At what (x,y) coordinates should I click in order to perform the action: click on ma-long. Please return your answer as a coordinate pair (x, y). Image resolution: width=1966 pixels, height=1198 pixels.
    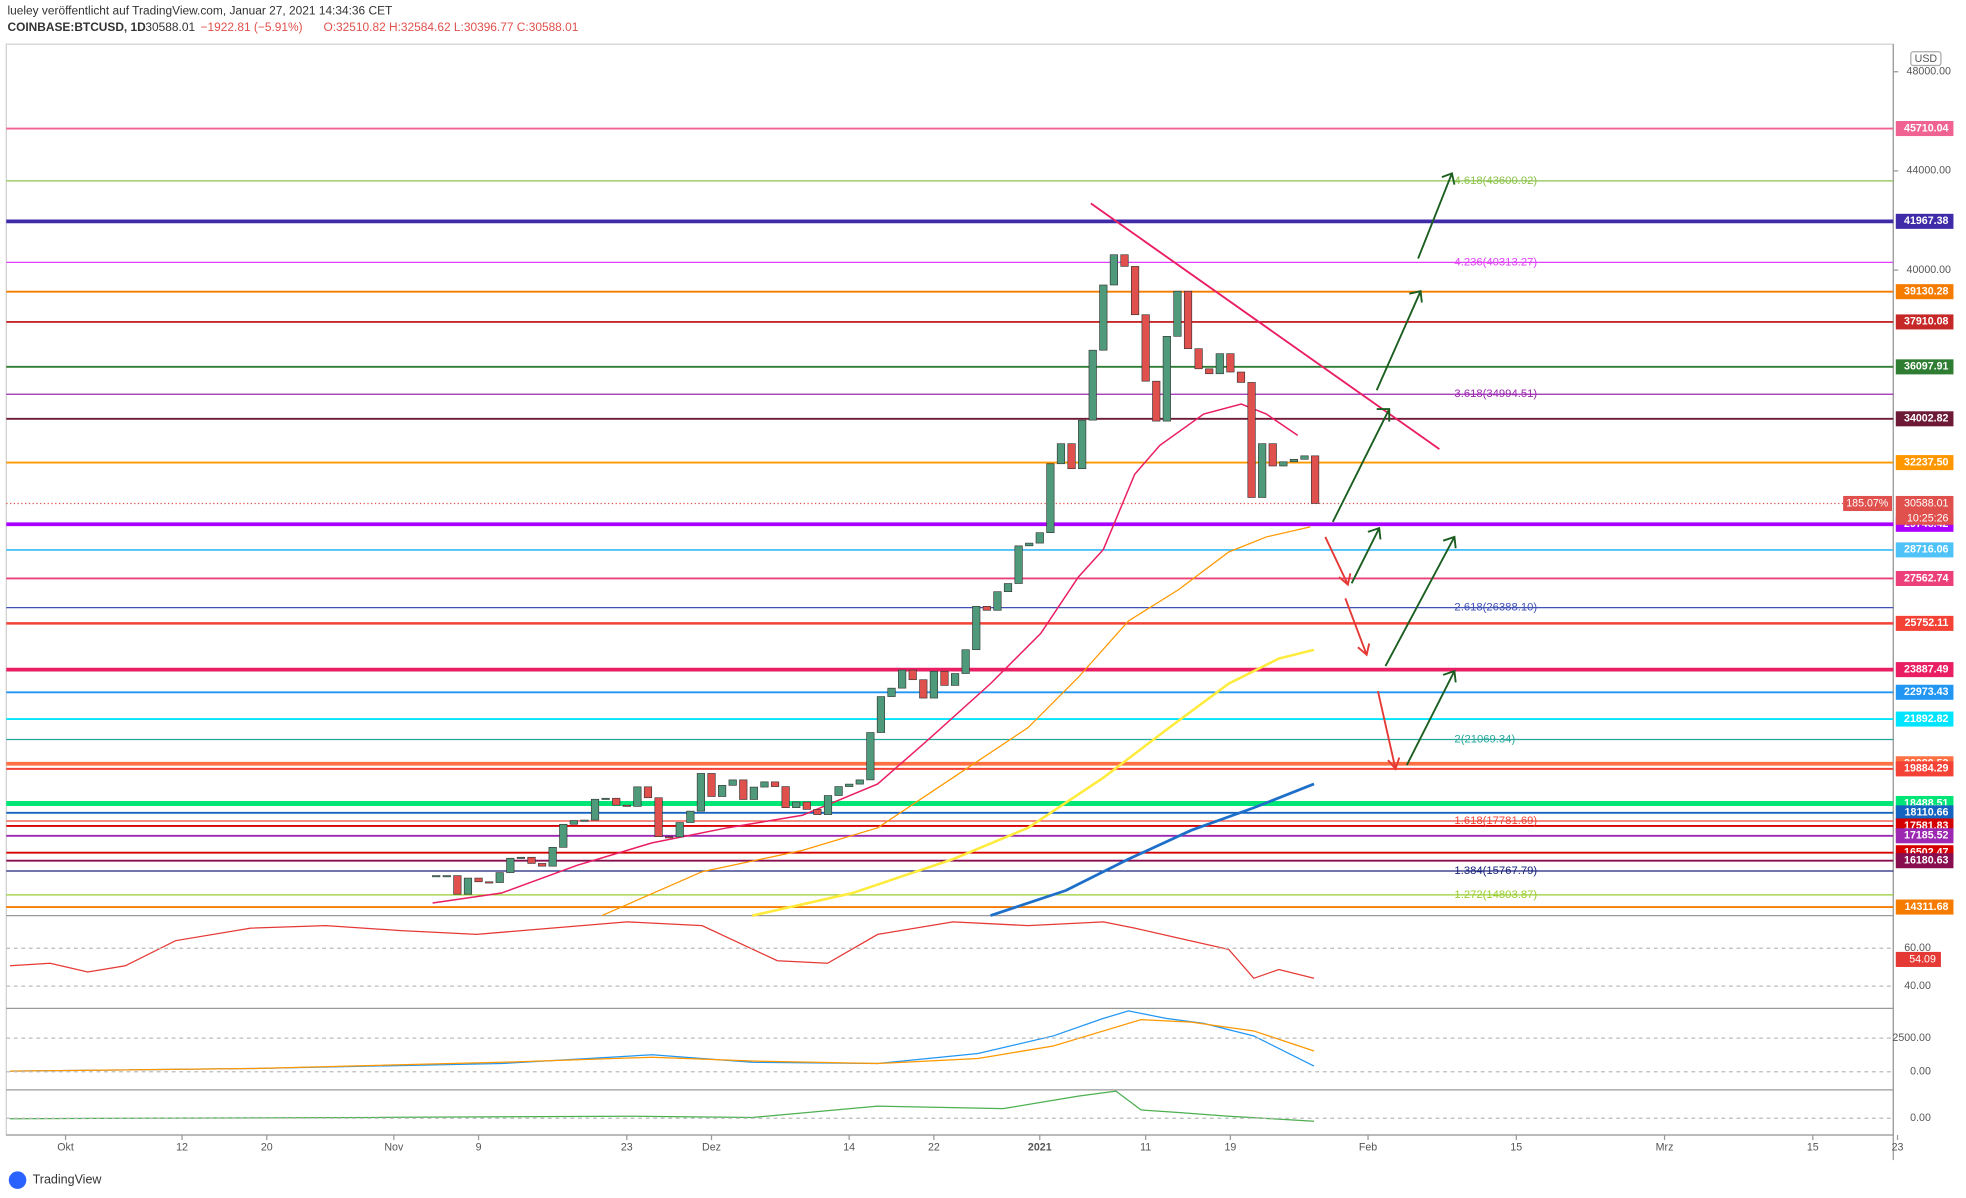
    Looking at the image, I should click on (1033, 782).